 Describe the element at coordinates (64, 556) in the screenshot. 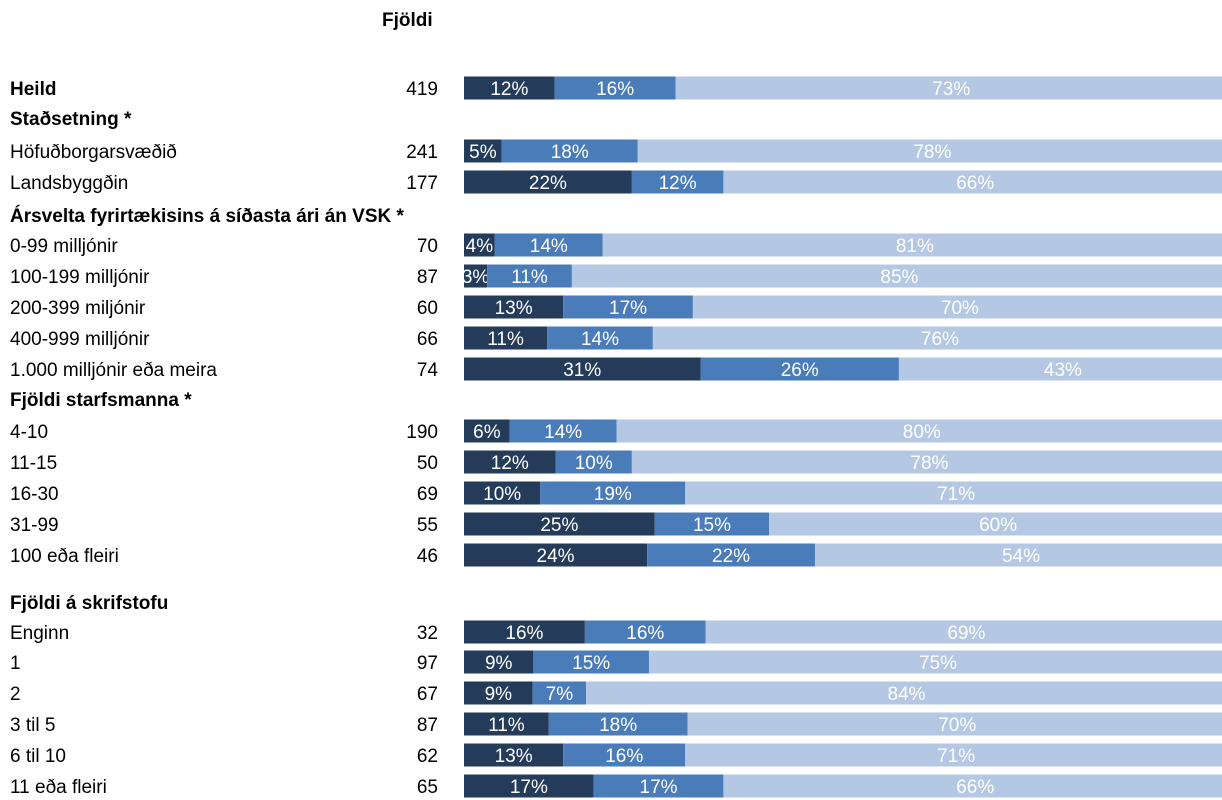

I see `row-label: 100 eða fleiri` at that location.